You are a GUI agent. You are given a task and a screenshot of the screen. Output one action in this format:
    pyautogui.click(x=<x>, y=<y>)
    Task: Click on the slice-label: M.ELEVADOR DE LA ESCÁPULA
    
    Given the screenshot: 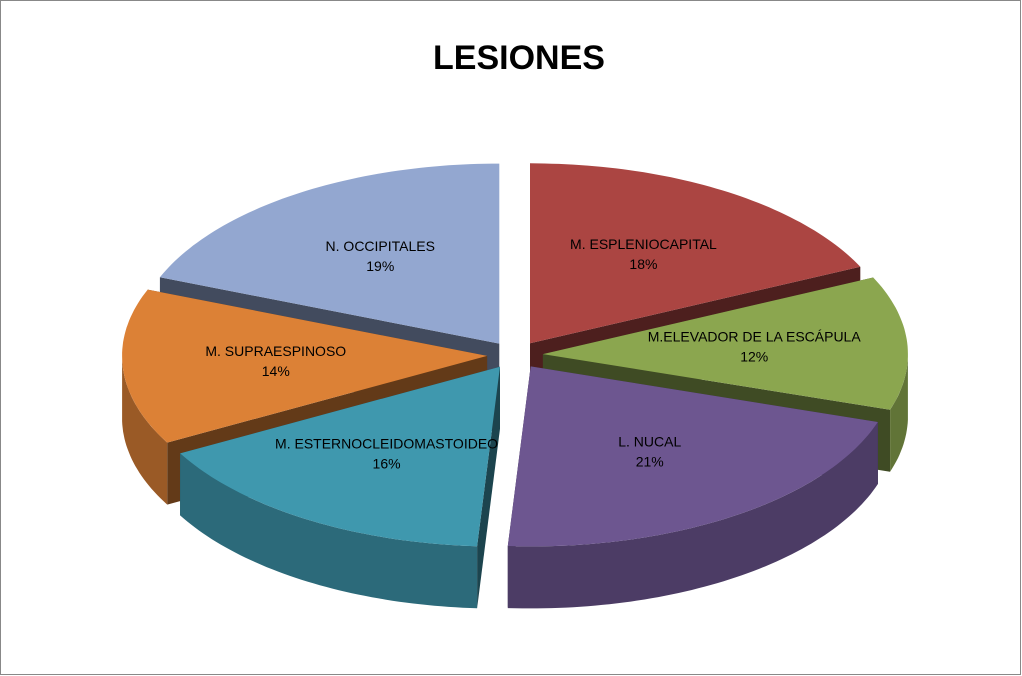 What is the action you would take?
    pyautogui.click(x=755, y=336)
    